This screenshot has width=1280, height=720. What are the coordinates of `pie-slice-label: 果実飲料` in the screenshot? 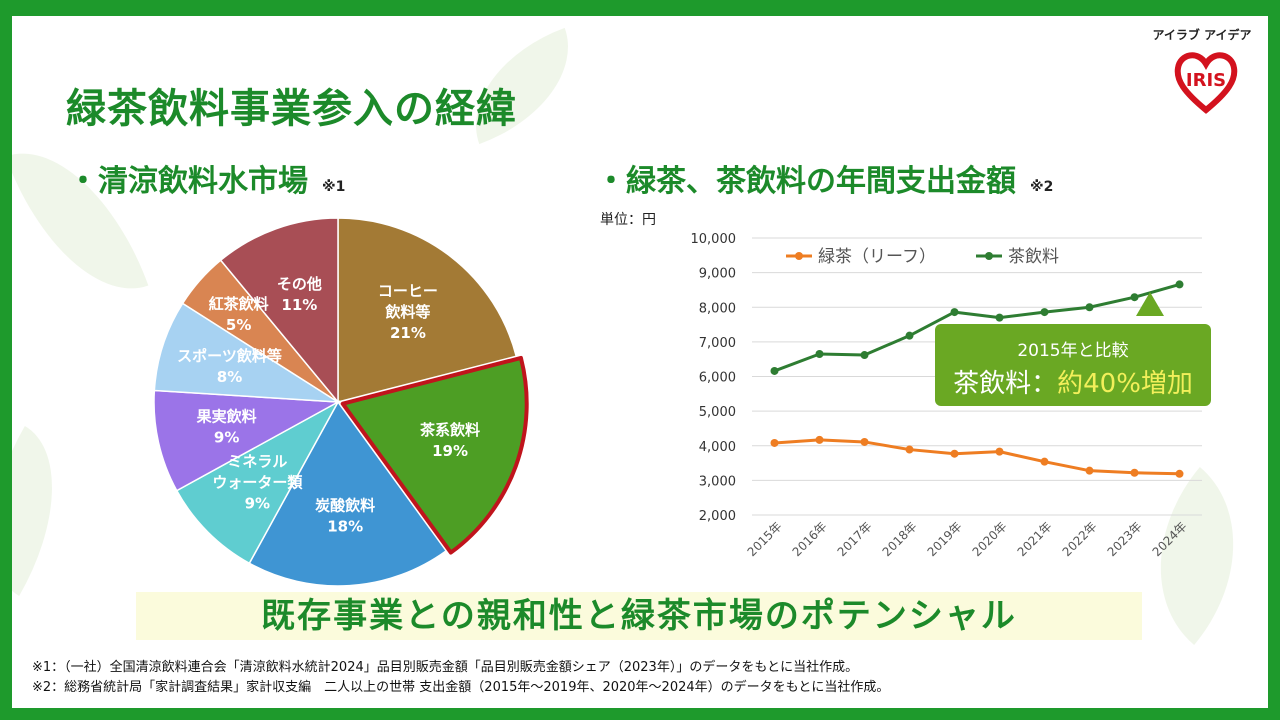 It's located at (226, 416).